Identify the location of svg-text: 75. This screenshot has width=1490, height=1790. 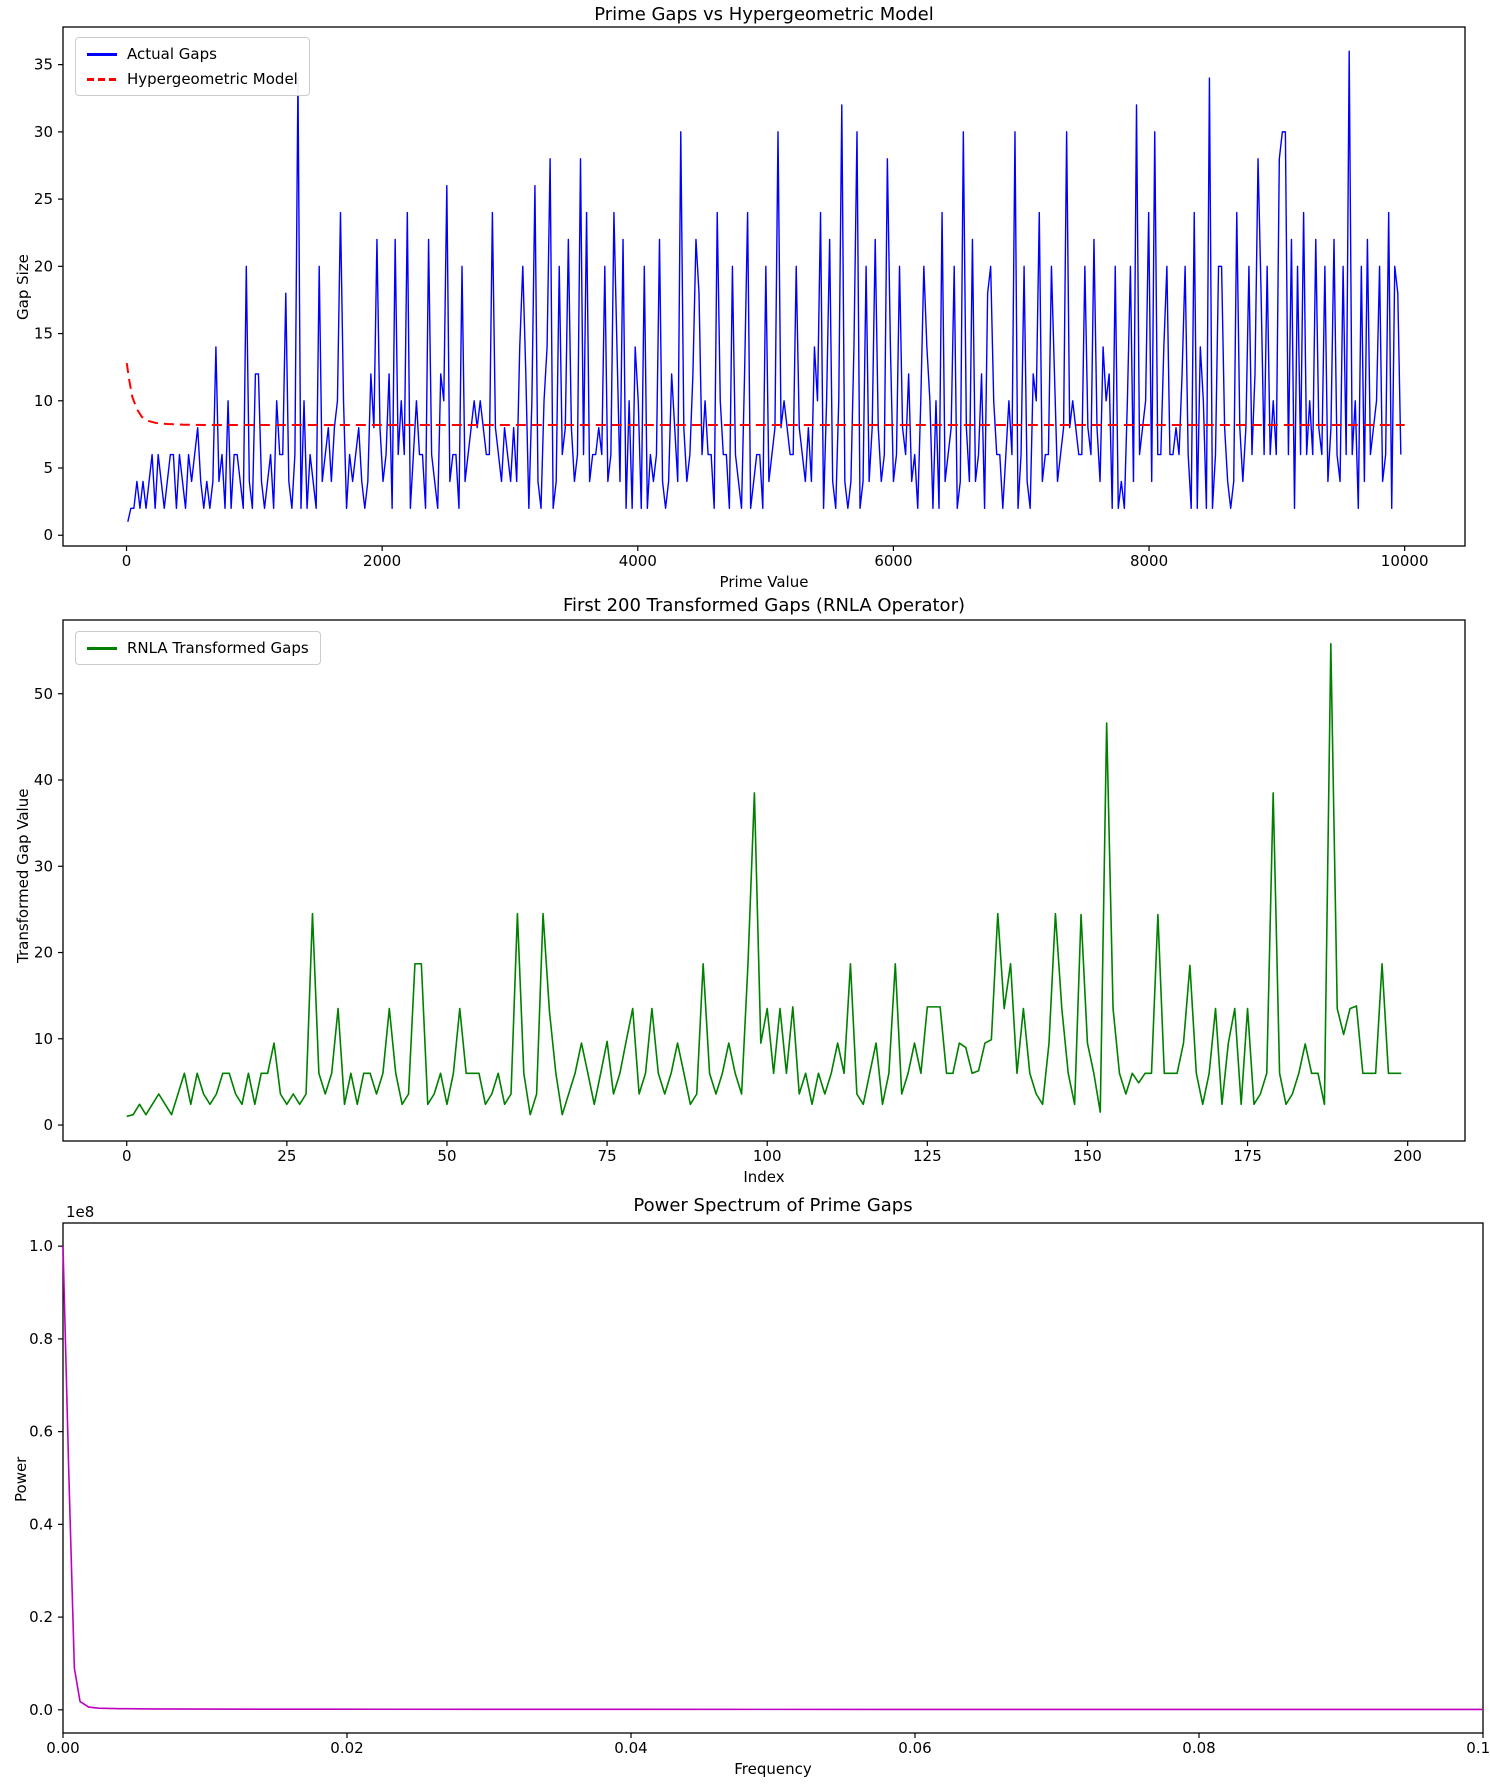
(607, 1156).